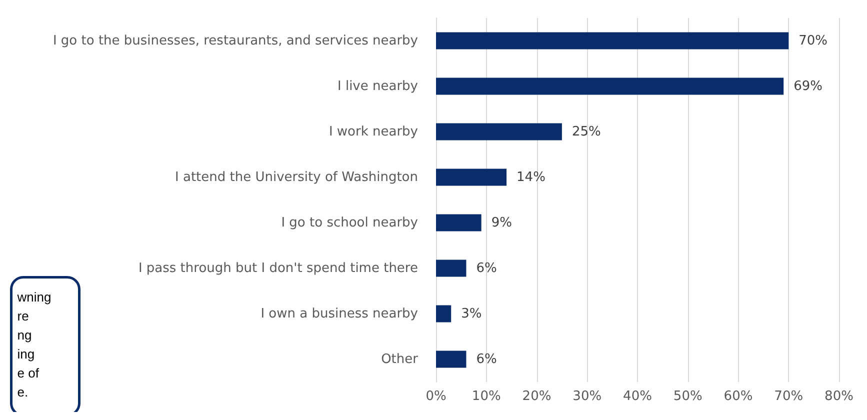 The height and width of the screenshot is (420, 867). I want to click on y-tick-label: Other, so click(400, 359).